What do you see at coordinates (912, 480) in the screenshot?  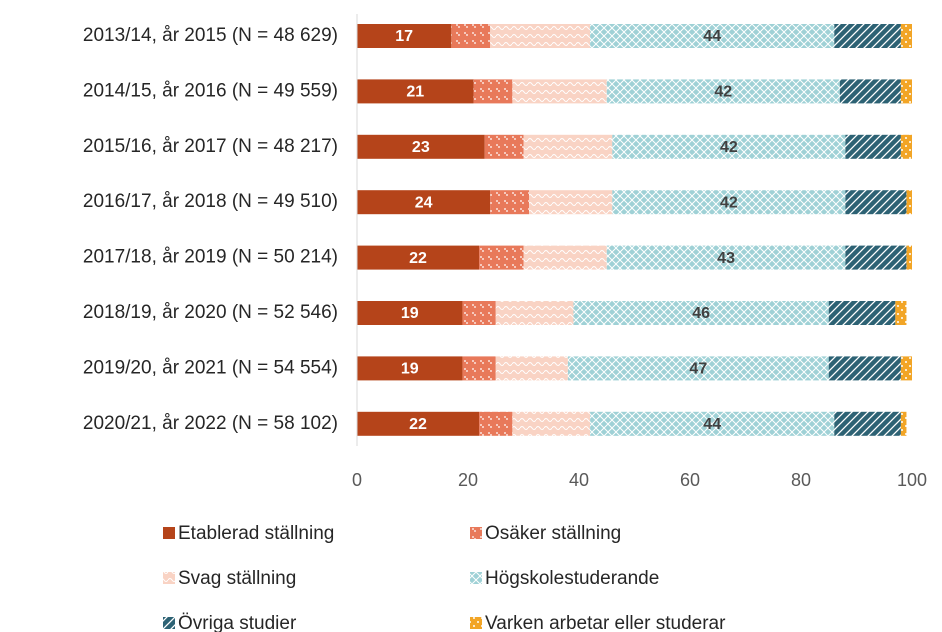 I see `x-tick-label: 100` at bounding box center [912, 480].